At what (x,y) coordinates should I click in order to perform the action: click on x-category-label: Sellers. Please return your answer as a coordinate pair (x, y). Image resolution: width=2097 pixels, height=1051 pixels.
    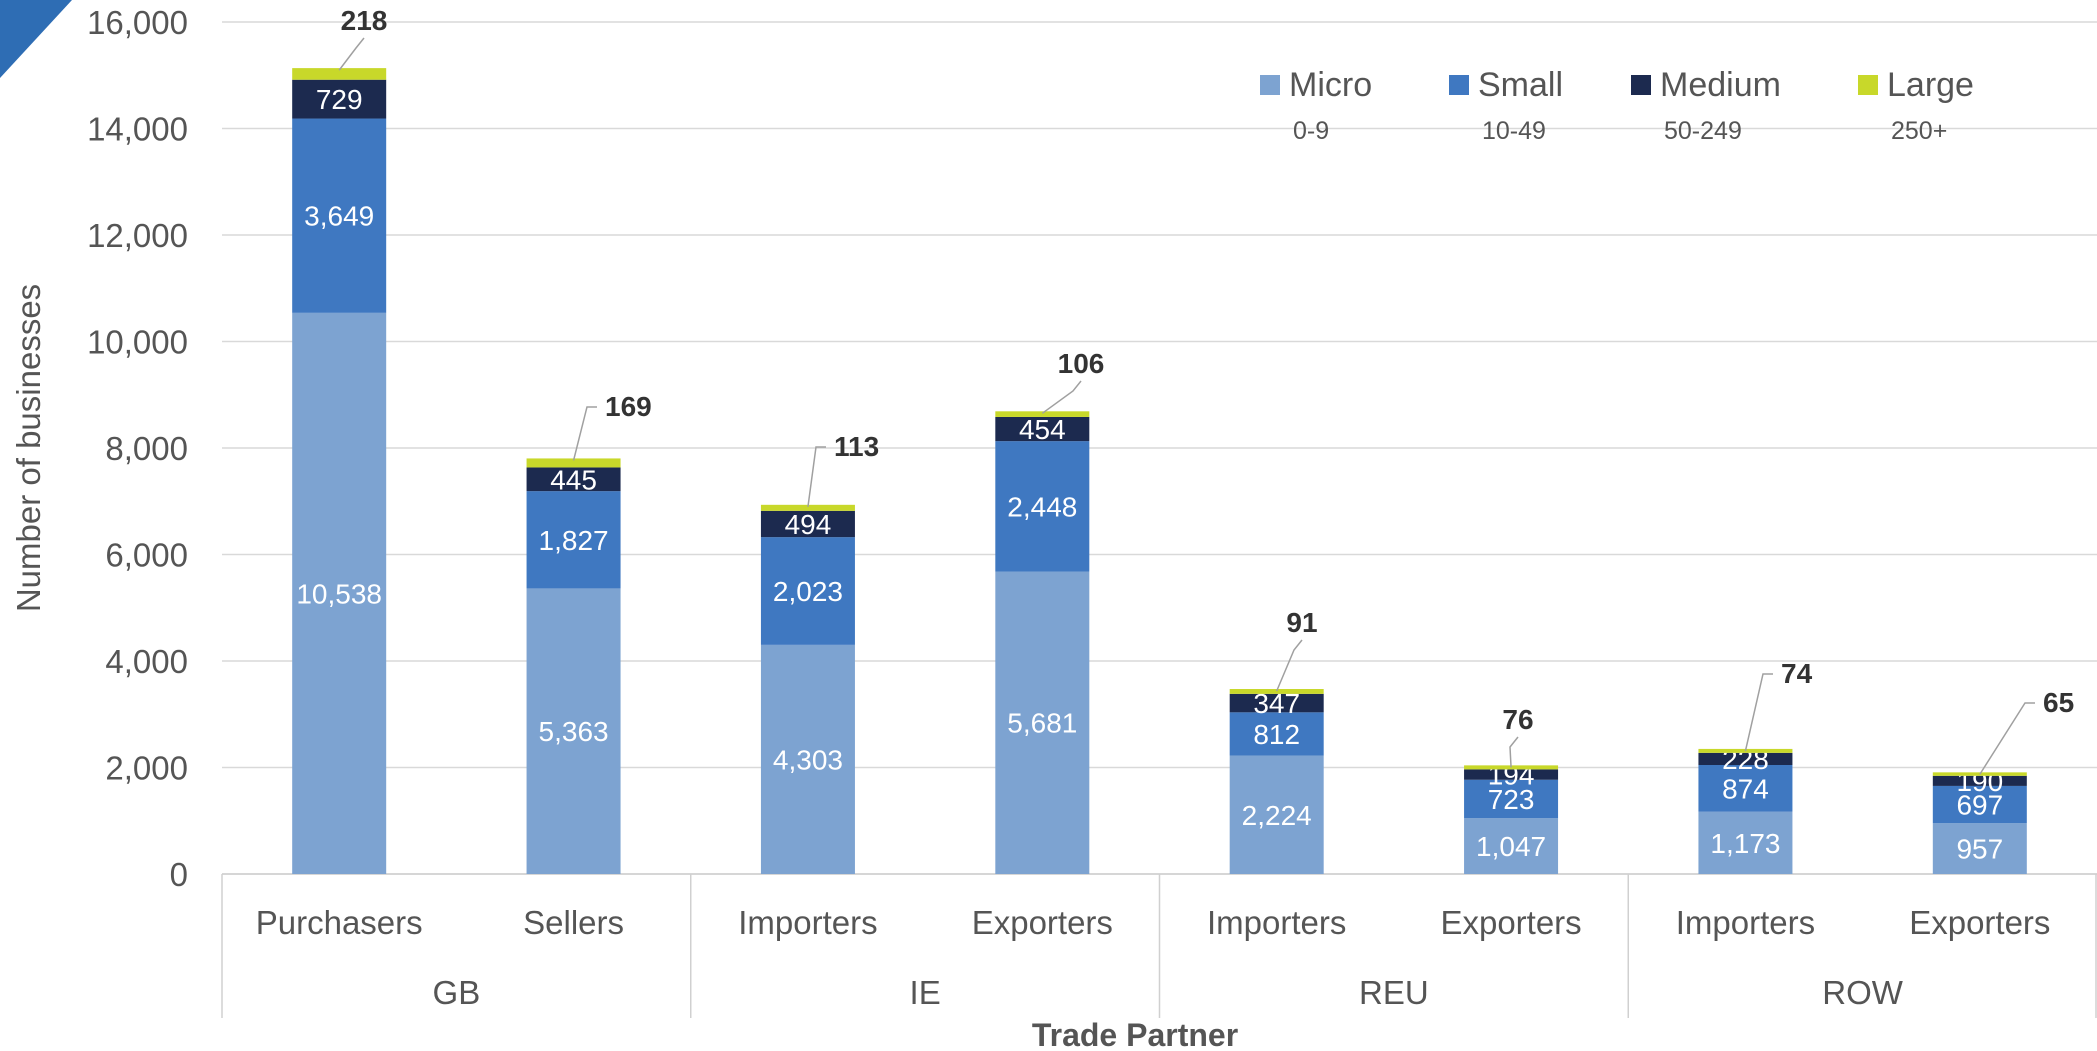
    Looking at the image, I should click on (573, 922).